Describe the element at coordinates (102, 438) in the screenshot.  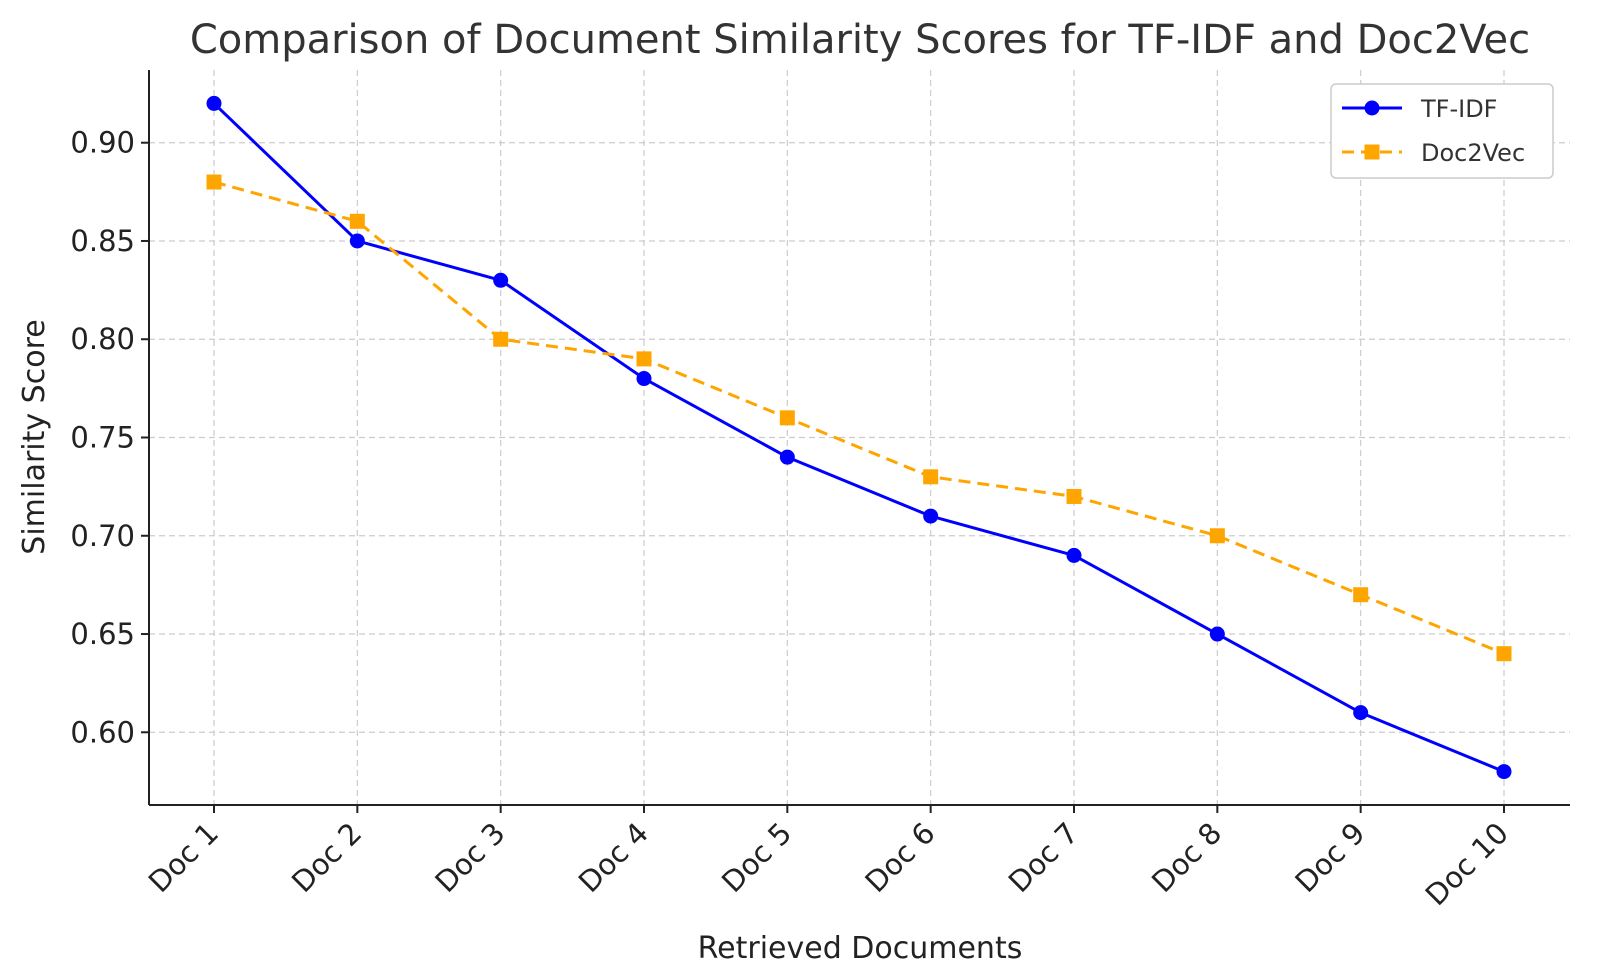
I see `y-tick-label: 0.75` at that location.